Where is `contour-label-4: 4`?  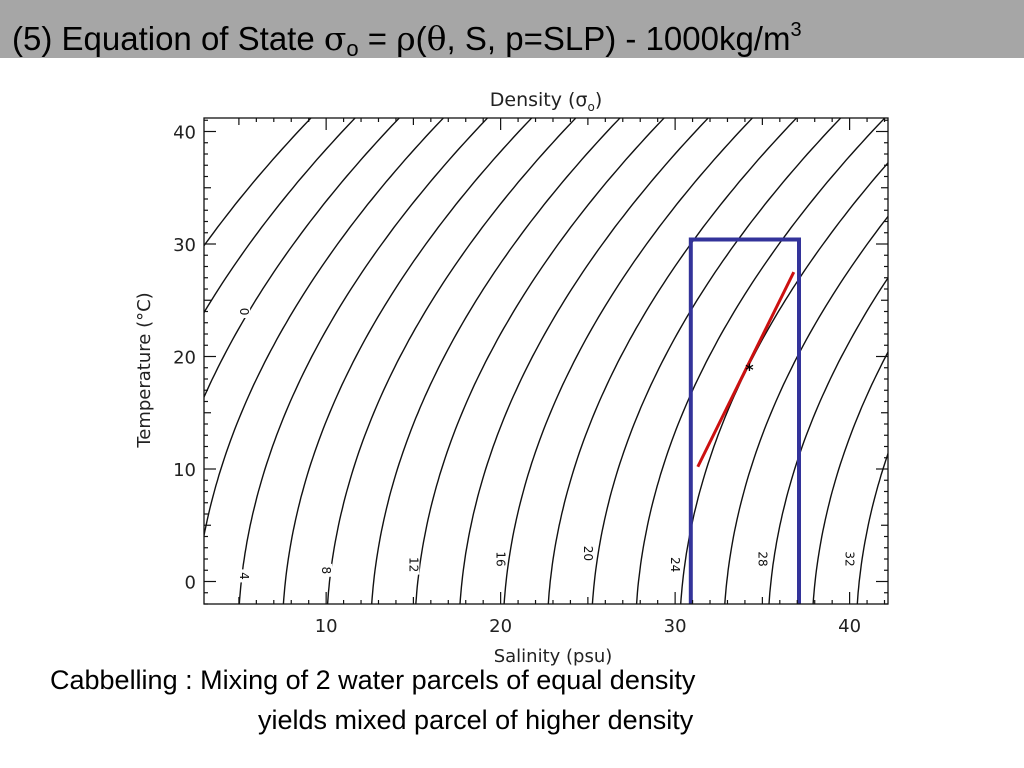 contour-label-4: 4 is located at coordinates (244, 576).